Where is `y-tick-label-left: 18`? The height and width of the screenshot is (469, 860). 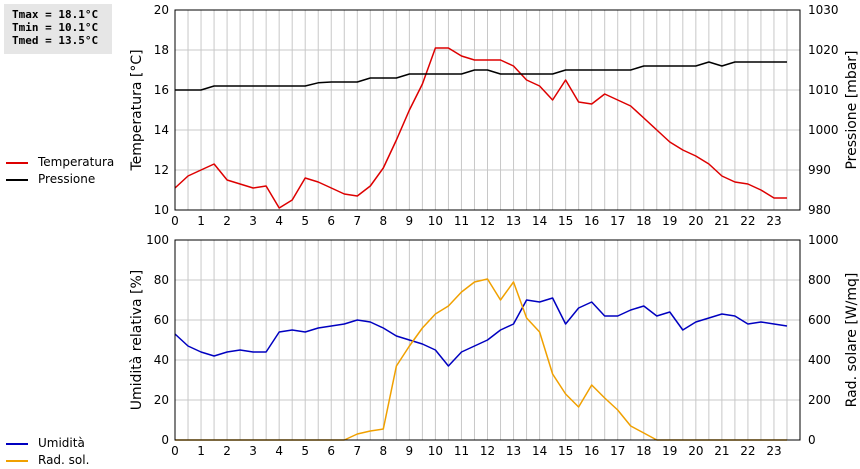
y-tick-label-left: 18 is located at coordinates (161, 50).